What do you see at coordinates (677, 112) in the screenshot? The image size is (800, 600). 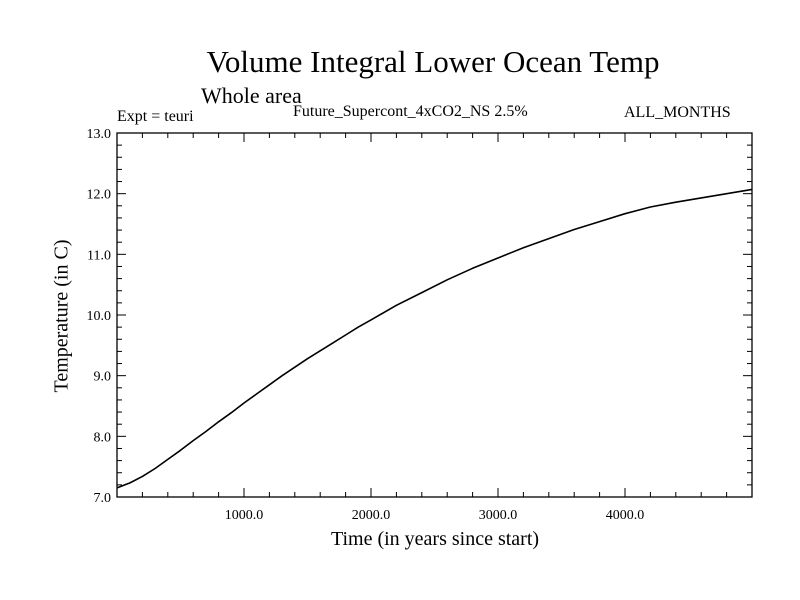 I see `months-label: ALL_MONTHS` at bounding box center [677, 112].